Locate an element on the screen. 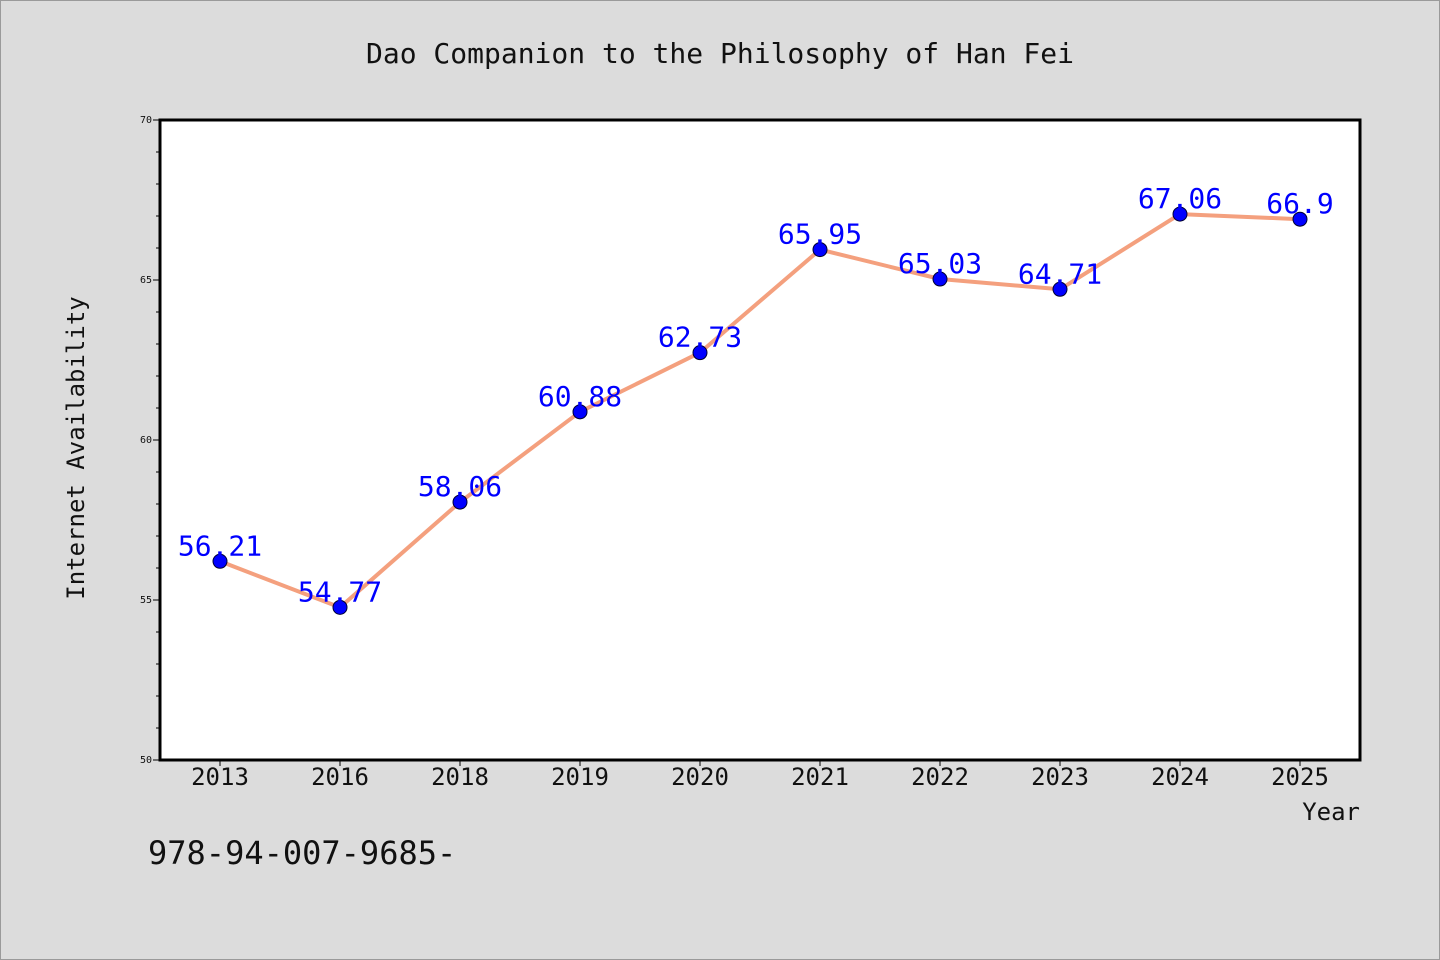  x-tick-label: 2013 is located at coordinates (220, 777).